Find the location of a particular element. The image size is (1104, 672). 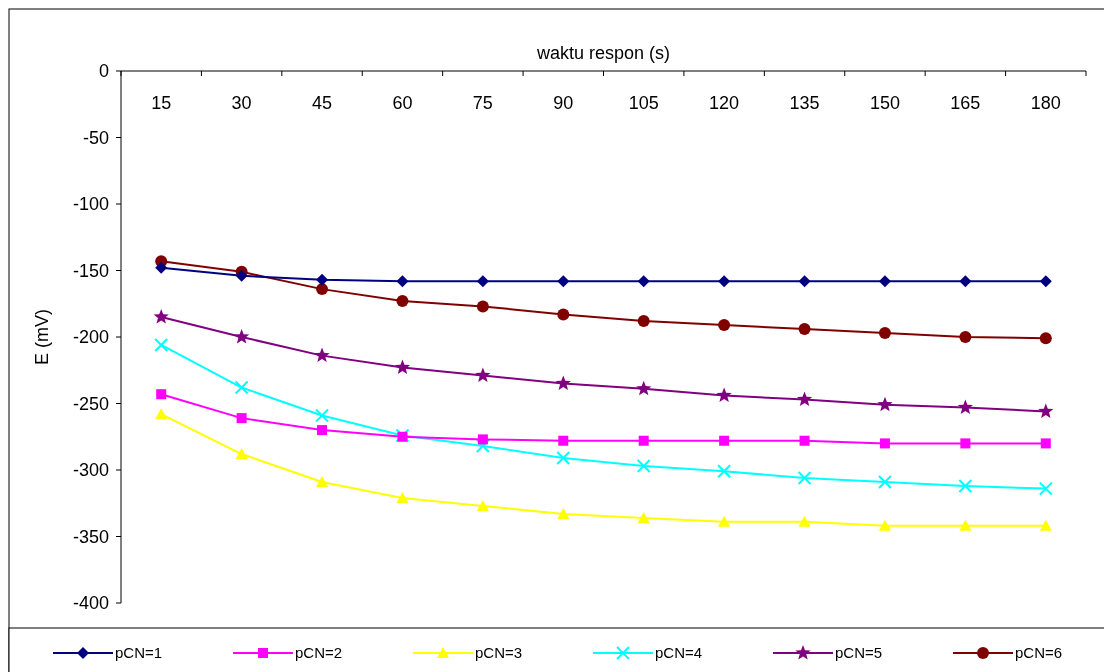

y-tick-label: 0 is located at coordinates (103, 71).